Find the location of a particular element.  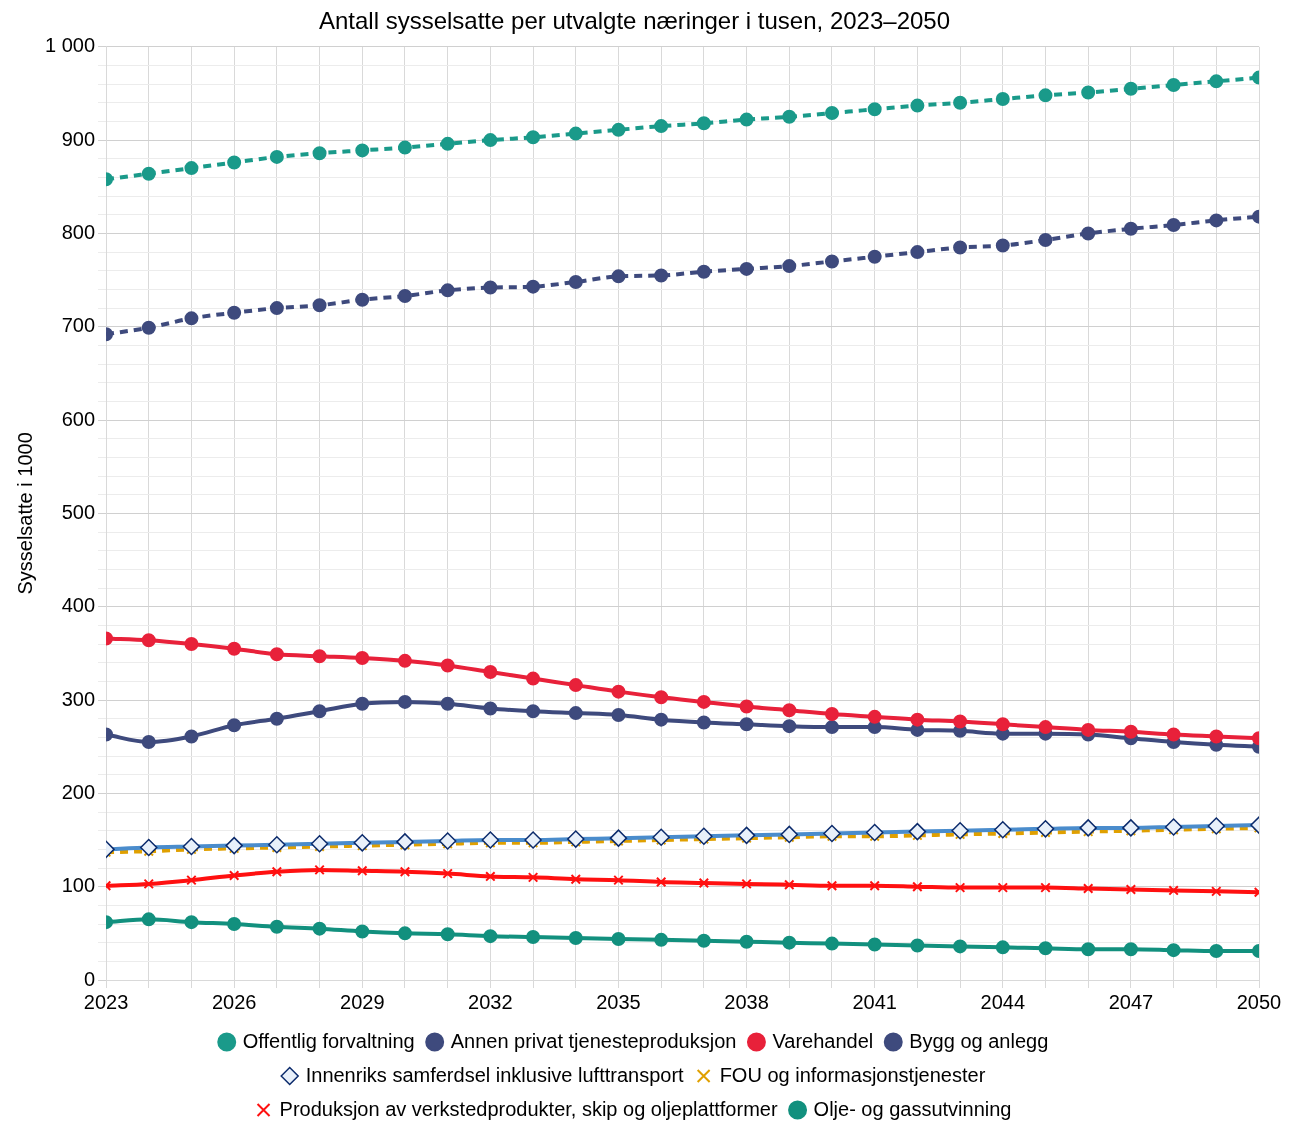

x-tick-label: 2038 is located at coordinates (746, 1001).